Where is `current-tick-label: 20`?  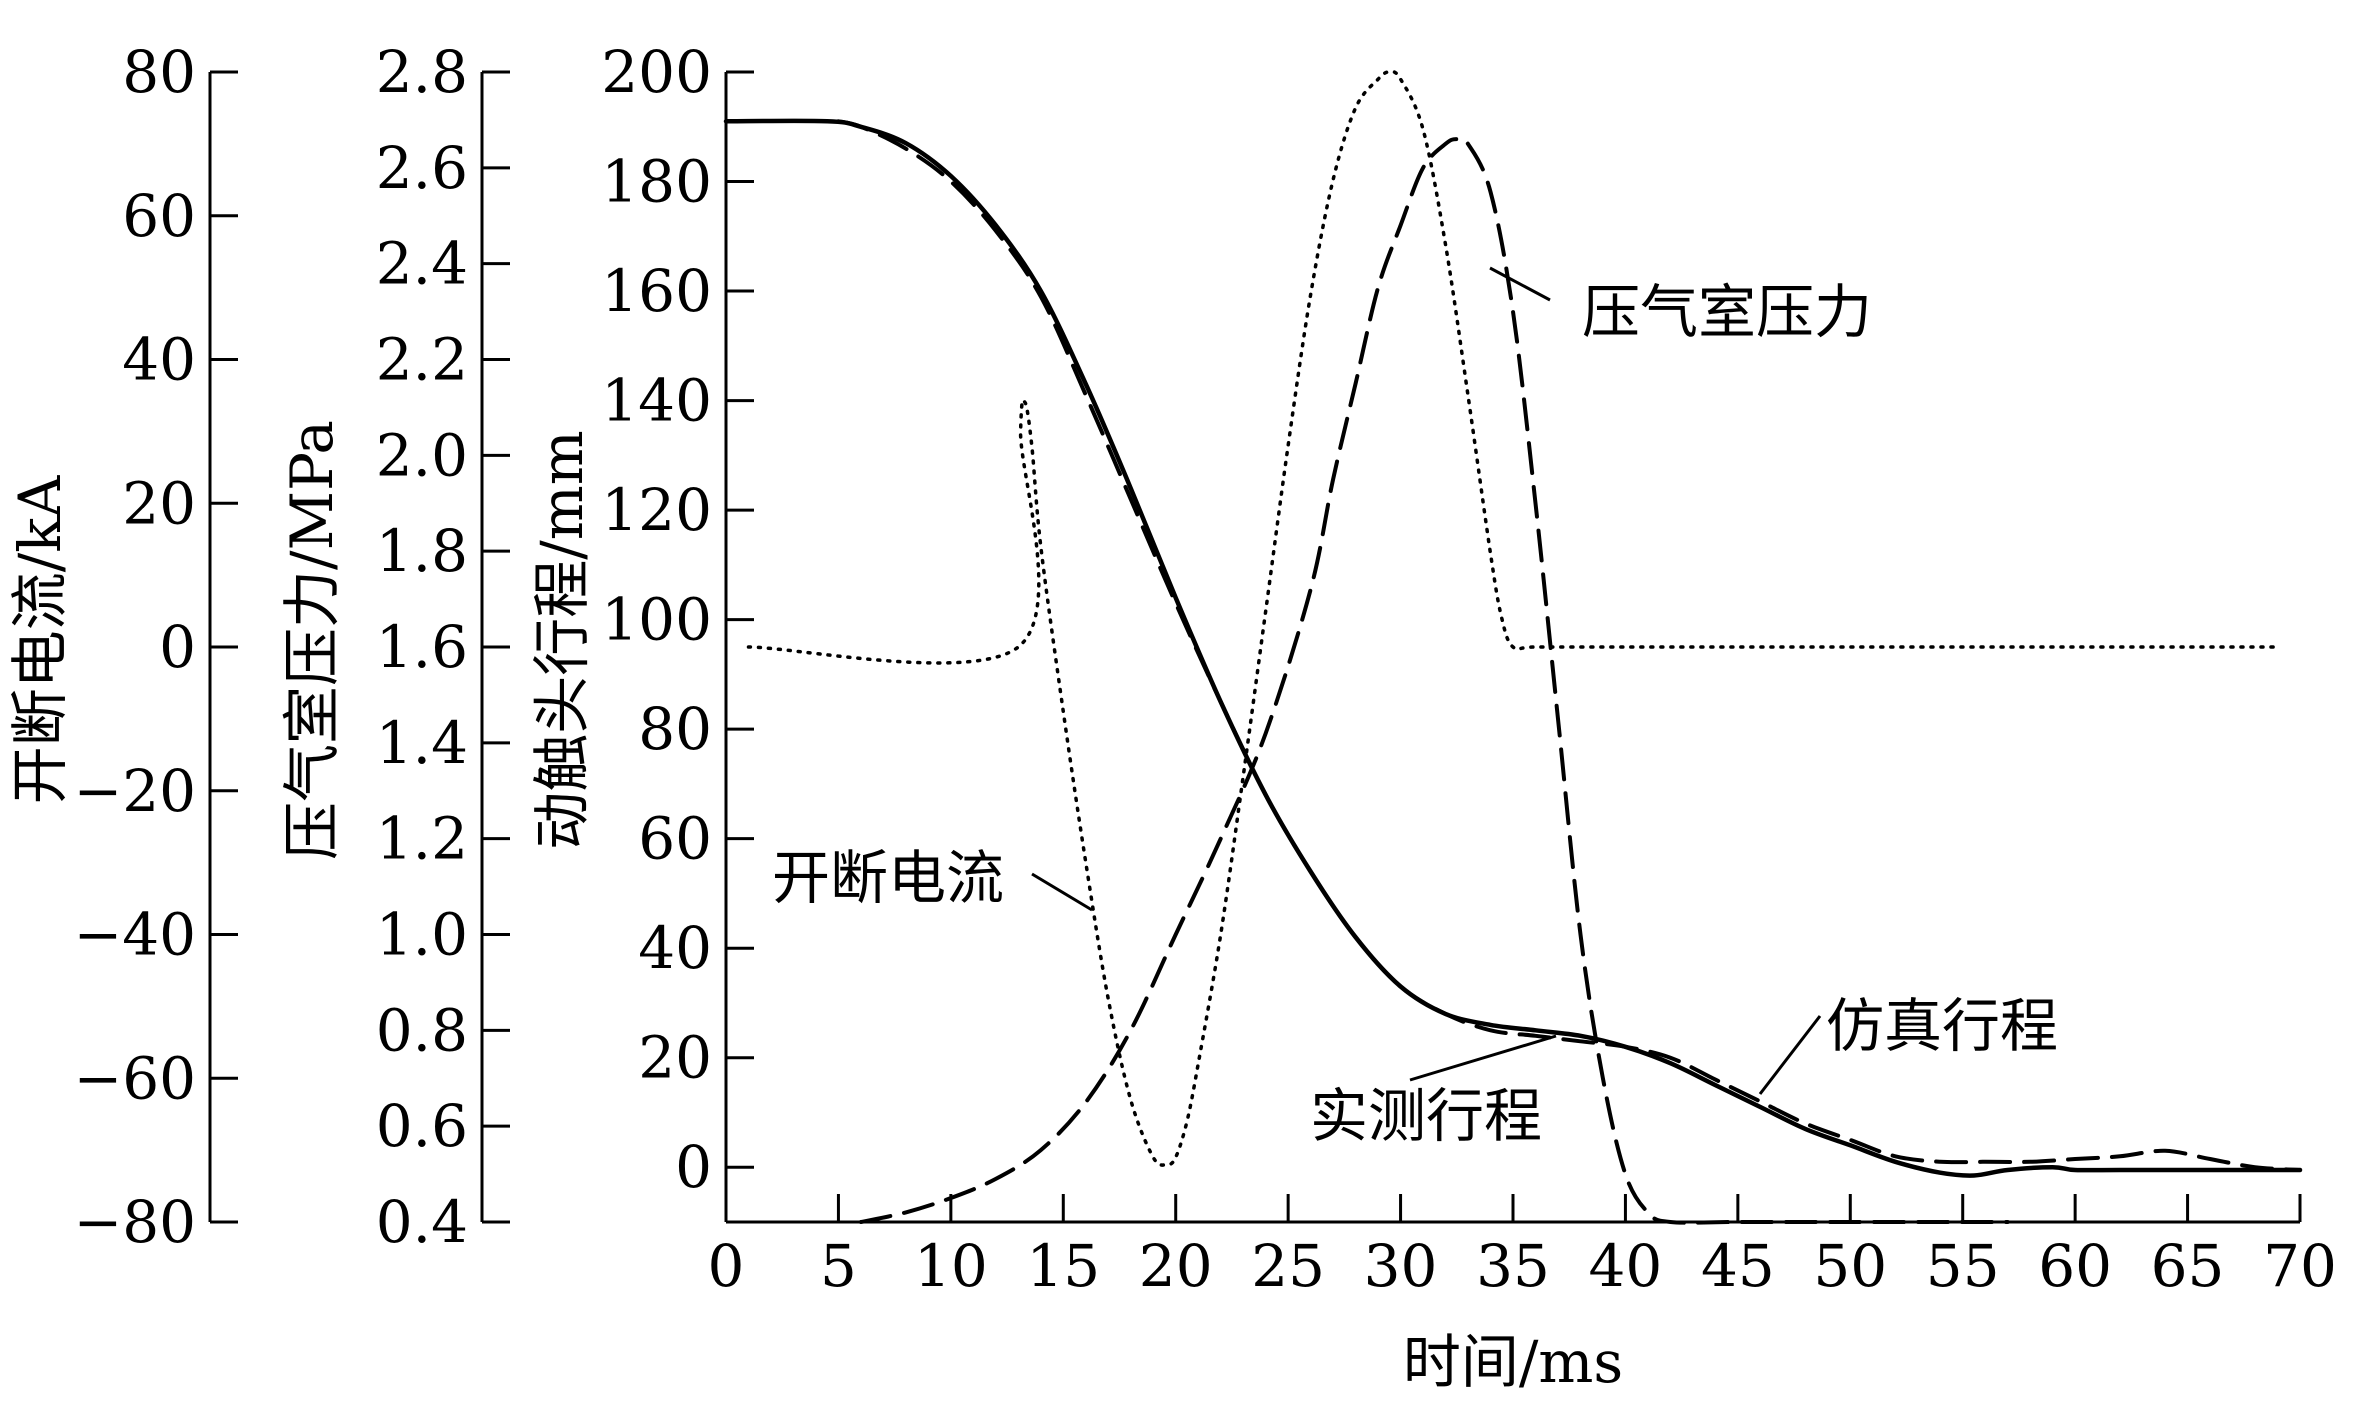
current-tick-label: 20 is located at coordinates (159, 503).